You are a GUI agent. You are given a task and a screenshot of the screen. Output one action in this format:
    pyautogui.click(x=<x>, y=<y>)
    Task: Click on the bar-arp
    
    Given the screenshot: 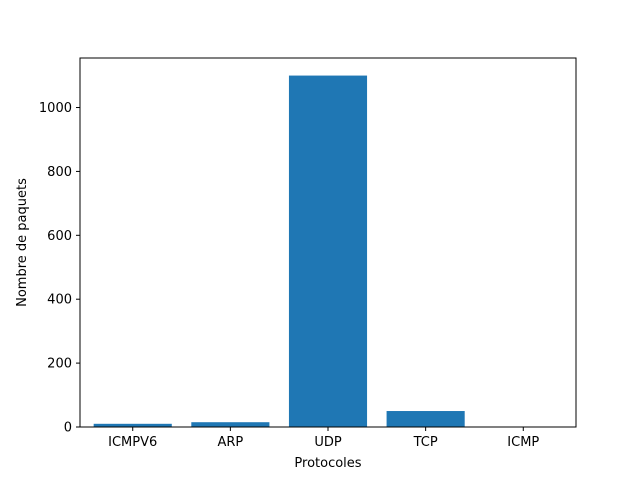 What is the action you would take?
    pyautogui.click(x=230, y=424)
    